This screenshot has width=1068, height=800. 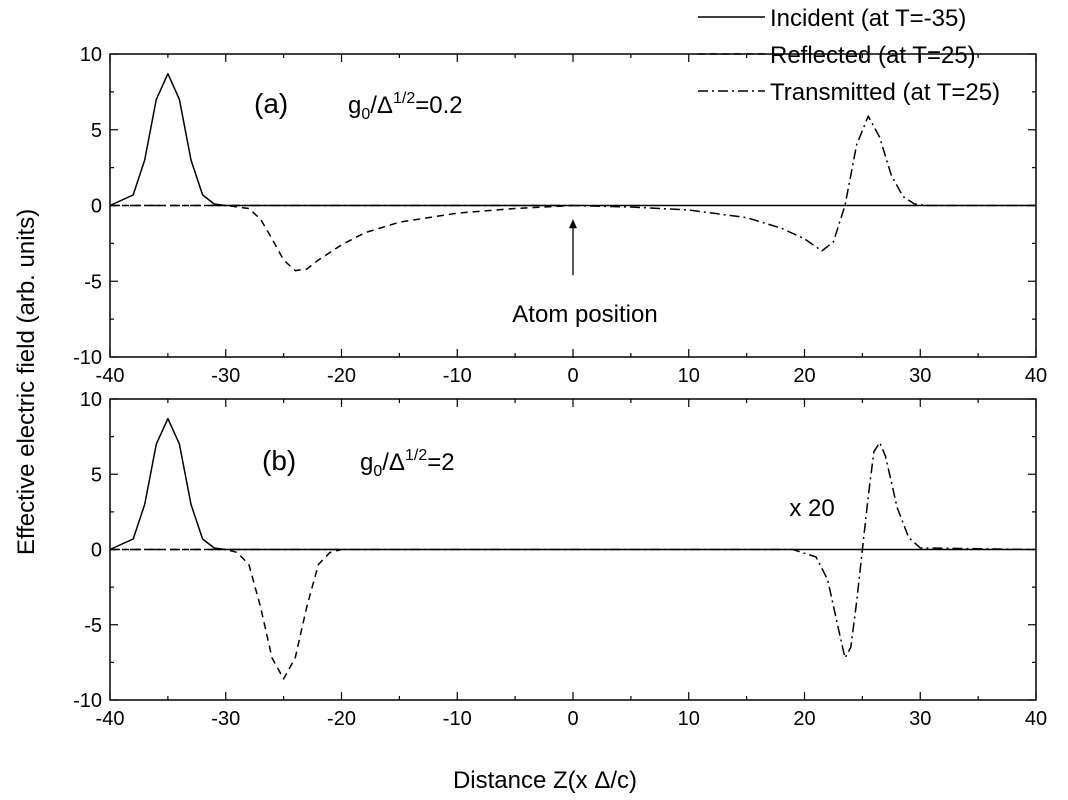 What do you see at coordinates (885, 92) in the screenshot?
I see `legend-label-transmitted: Transmitted (at T=25)` at bounding box center [885, 92].